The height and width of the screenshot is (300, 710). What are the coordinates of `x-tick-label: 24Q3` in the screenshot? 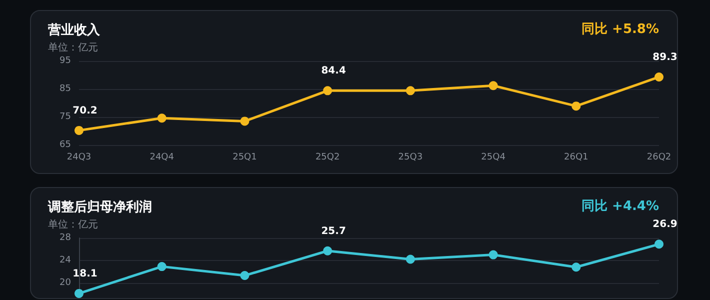 It's located at (79, 157).